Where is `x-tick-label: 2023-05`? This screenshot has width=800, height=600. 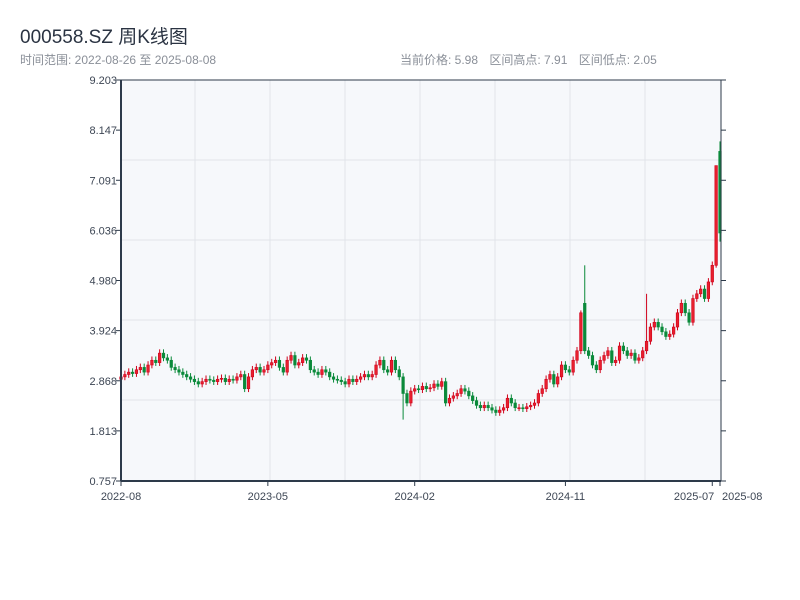 x-tick-label: 2023-05 is located at coordinates (268, 497).